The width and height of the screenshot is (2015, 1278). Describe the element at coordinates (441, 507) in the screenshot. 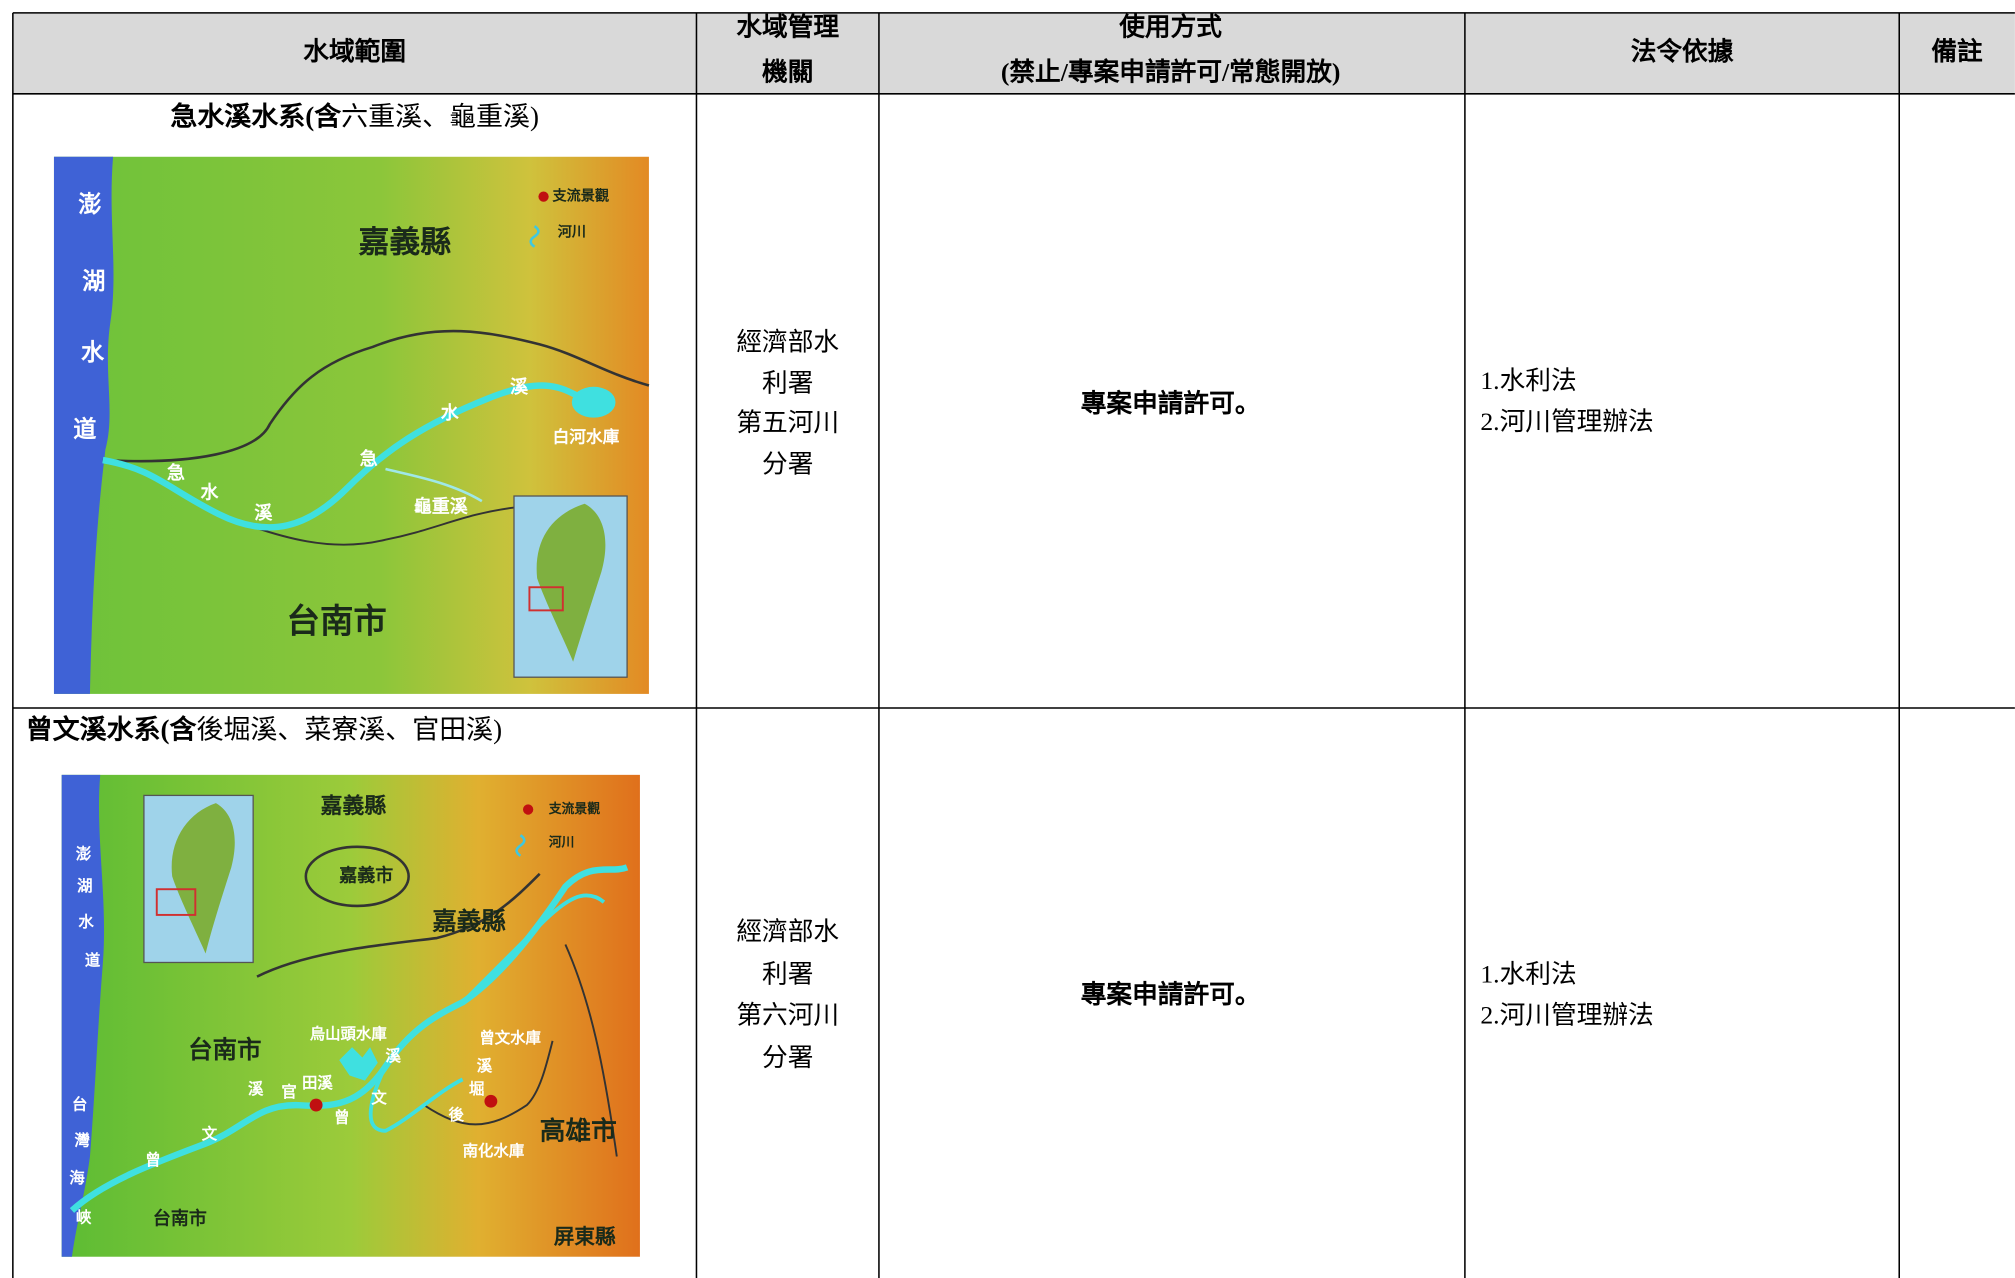

I see `map-label: 龜重溪` at that location.